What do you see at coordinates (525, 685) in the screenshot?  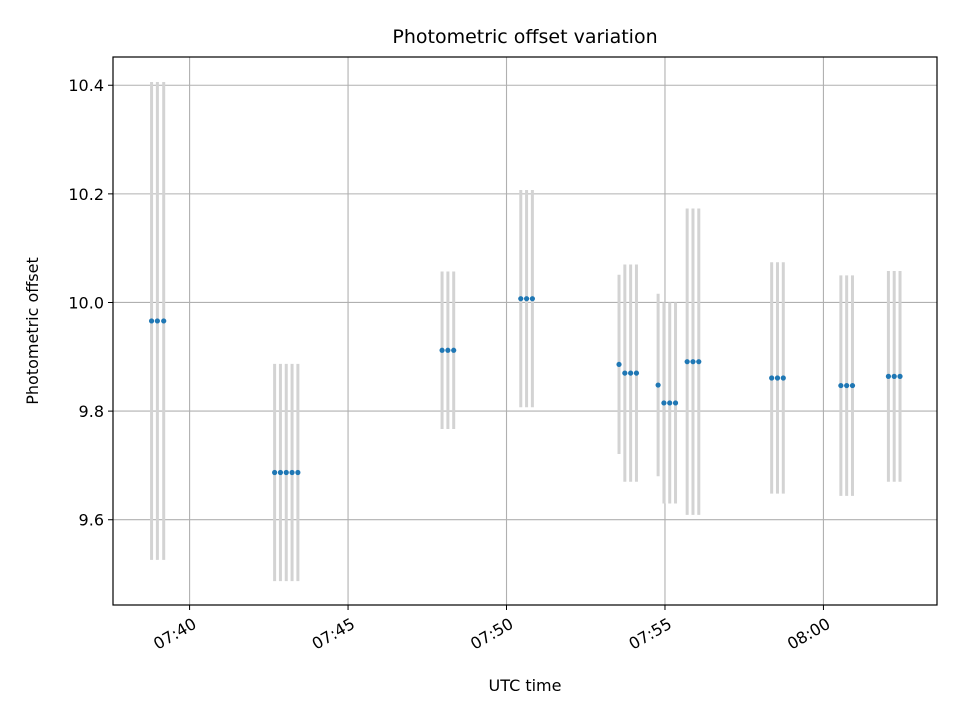 I see `x-axis-label: UTC time` at bounding box center [525, 685].